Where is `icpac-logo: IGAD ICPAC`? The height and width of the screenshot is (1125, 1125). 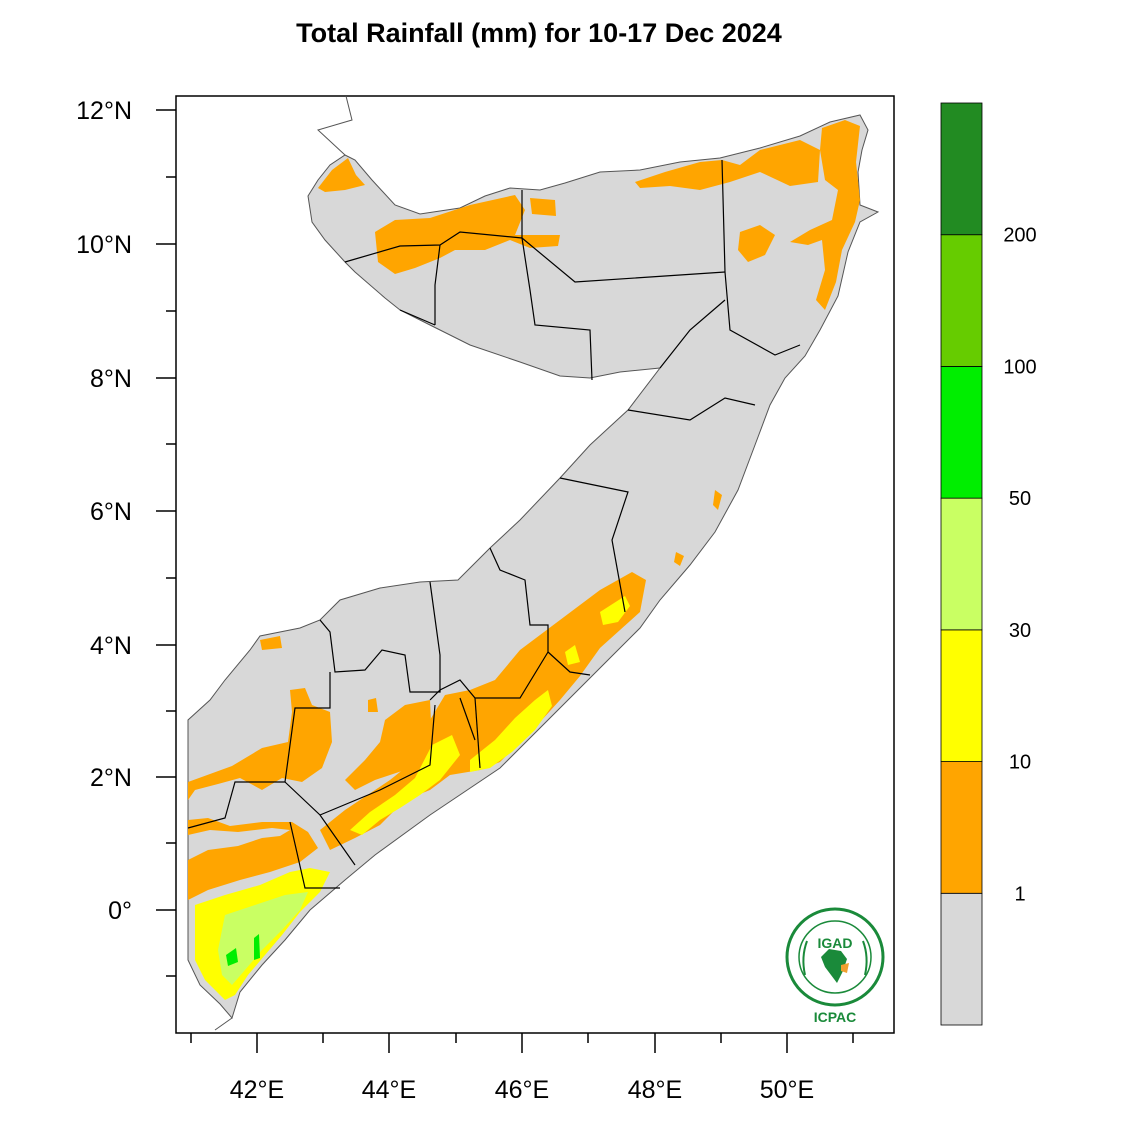
icpac-logo: IGAD ICPAC is located at coordinates (835, 967).